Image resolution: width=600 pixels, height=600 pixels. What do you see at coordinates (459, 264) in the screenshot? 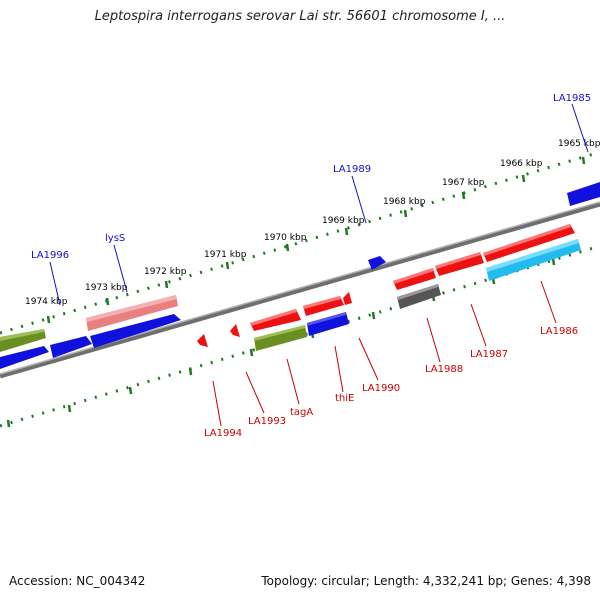
I see `gene-LA1987` at bounding box center [459, 264].